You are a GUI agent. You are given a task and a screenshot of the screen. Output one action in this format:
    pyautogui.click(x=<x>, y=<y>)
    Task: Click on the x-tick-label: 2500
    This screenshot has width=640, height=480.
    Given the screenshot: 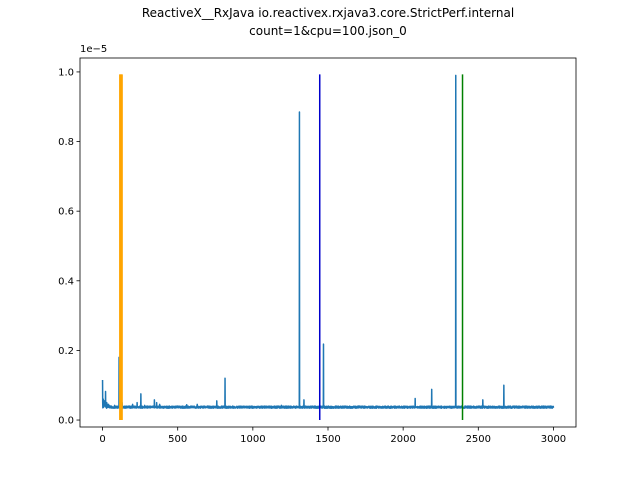 What is the action you would take?
    pyautogui.click(x=478, y=439)
    